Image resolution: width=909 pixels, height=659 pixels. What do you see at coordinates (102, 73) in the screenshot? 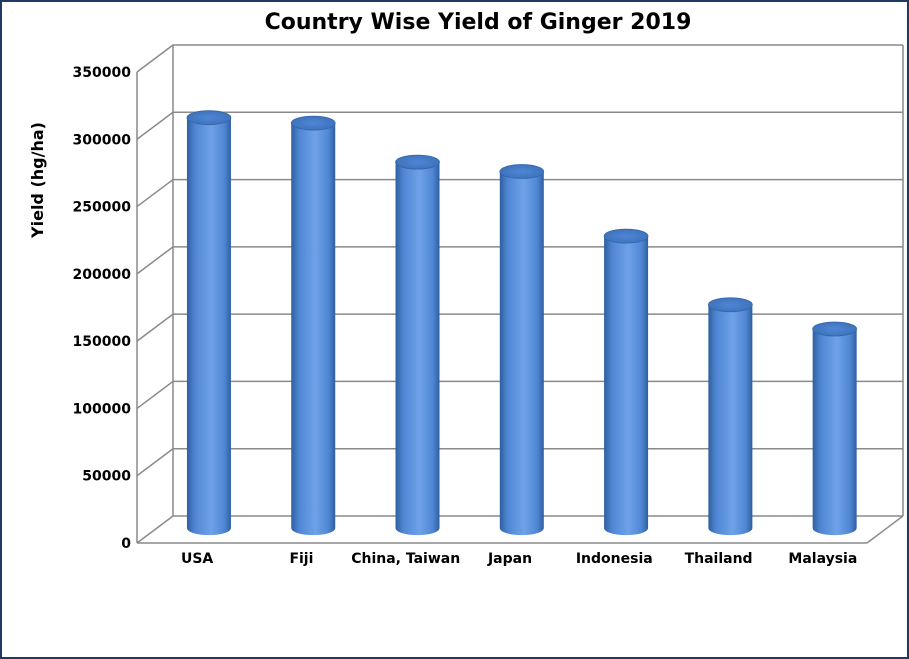
I see `y-tick-label: 350000` at bounding box center [102, 73].